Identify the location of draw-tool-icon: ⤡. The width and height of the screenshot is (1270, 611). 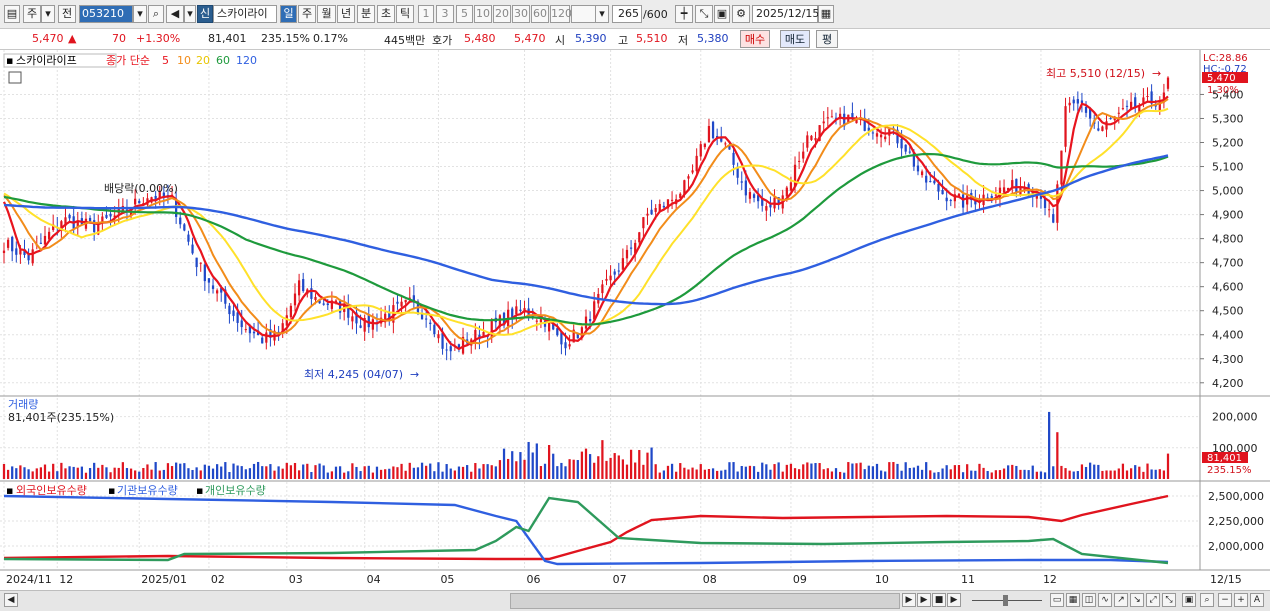
(704, 14).